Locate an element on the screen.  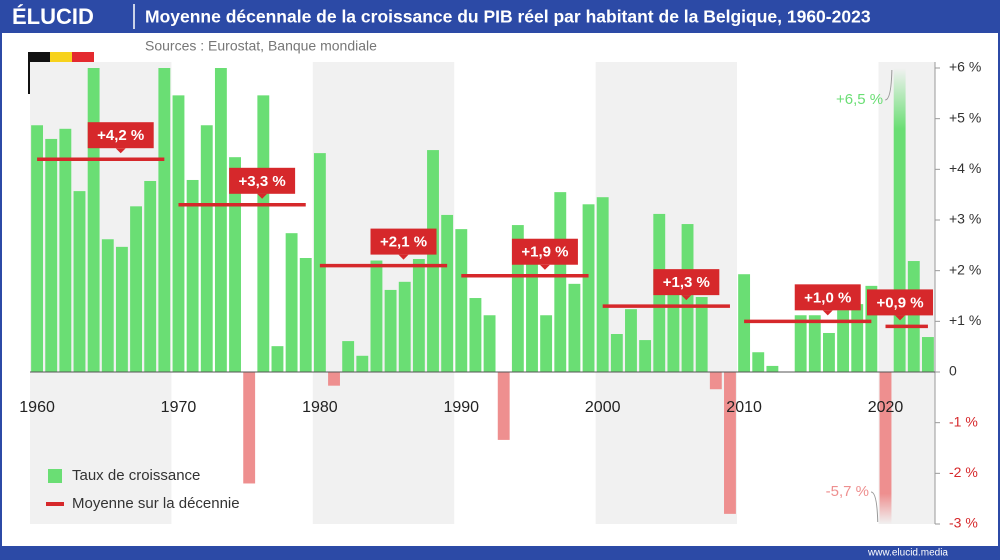
footer-band is located at coordinates (500, 553).